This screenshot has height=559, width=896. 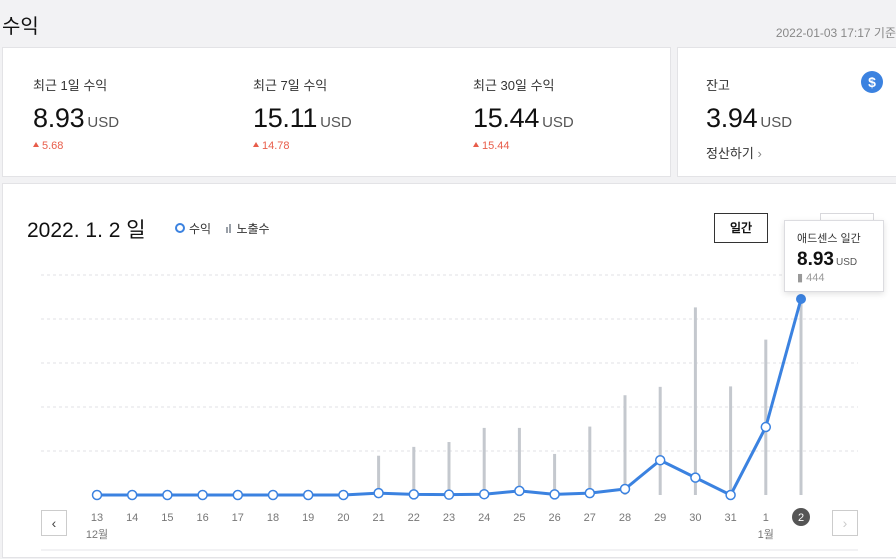 I want to click on settle-link: 정산하기 ›, so click(x=749, y=152).